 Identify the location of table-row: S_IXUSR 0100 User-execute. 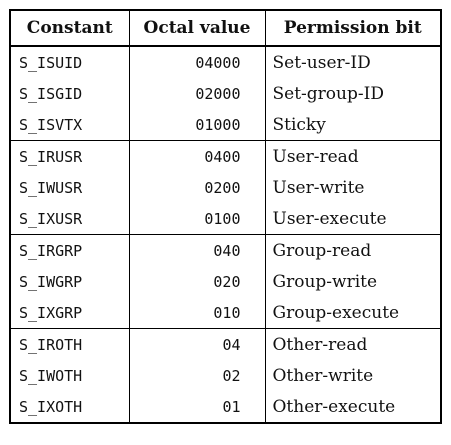
(225, 219).